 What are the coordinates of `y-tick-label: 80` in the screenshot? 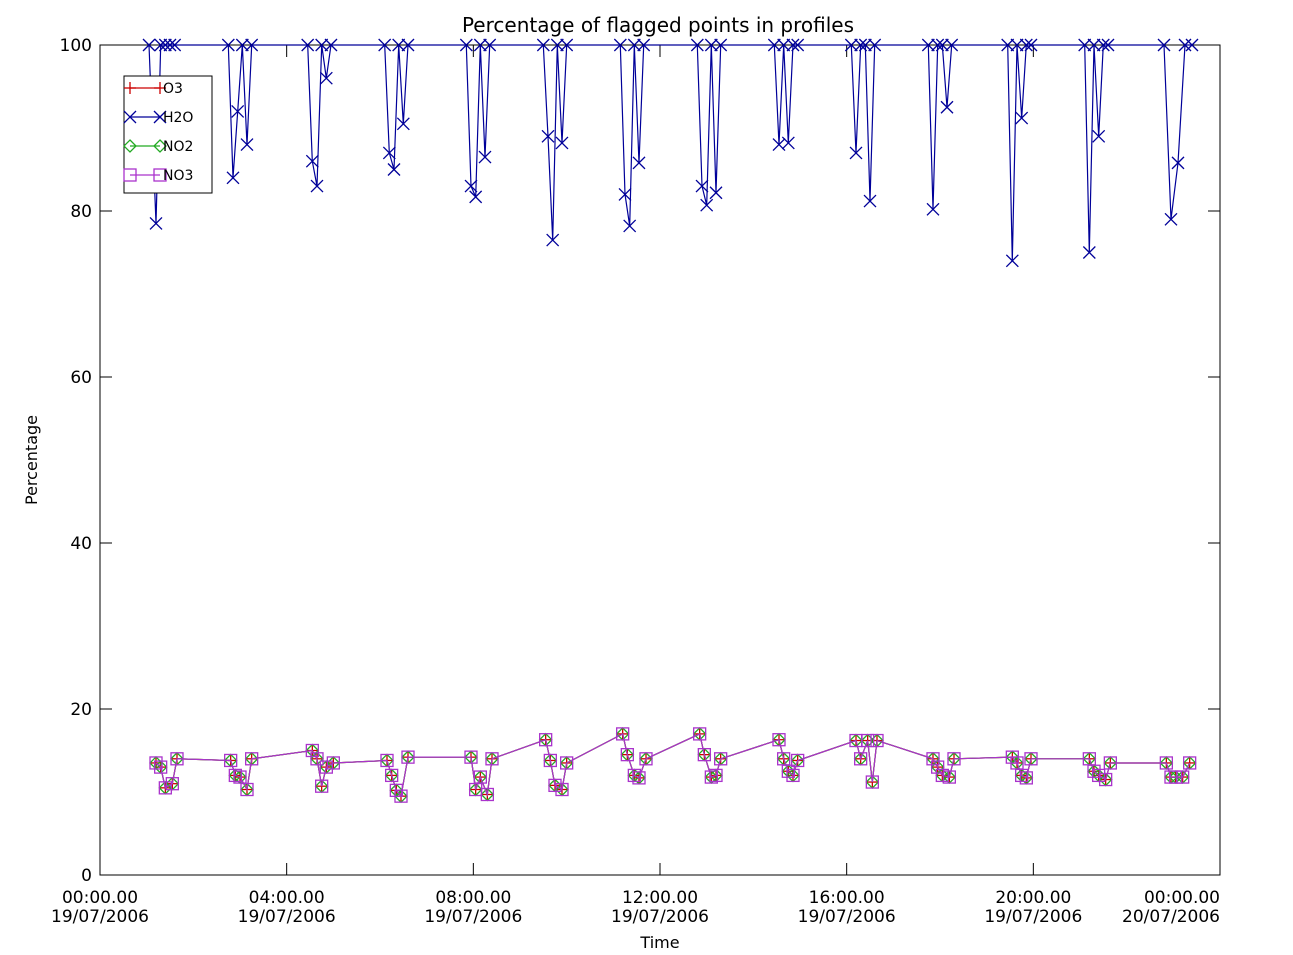 It's located at (81, 212).